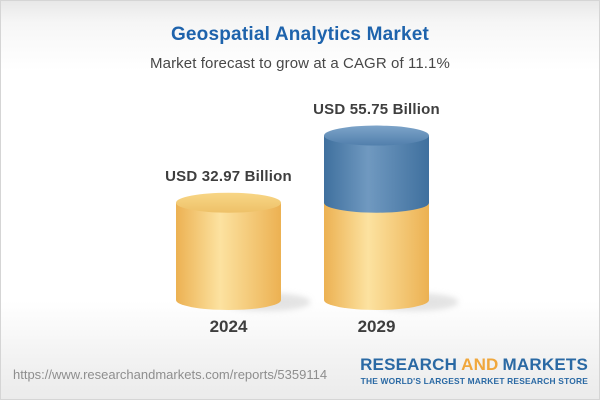 The width and height of the screenshot is (600, 400). I want to click on bar-2029-gold-segment, so click(376, 256).